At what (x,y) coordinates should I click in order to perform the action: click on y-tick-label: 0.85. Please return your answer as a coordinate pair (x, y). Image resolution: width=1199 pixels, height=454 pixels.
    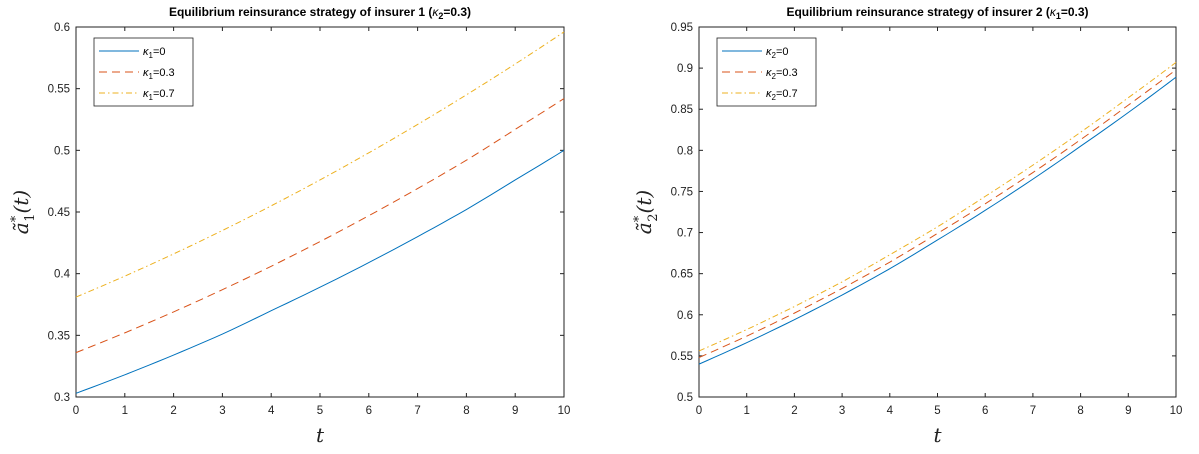
    Looking at the image, I should click on (682, 110).